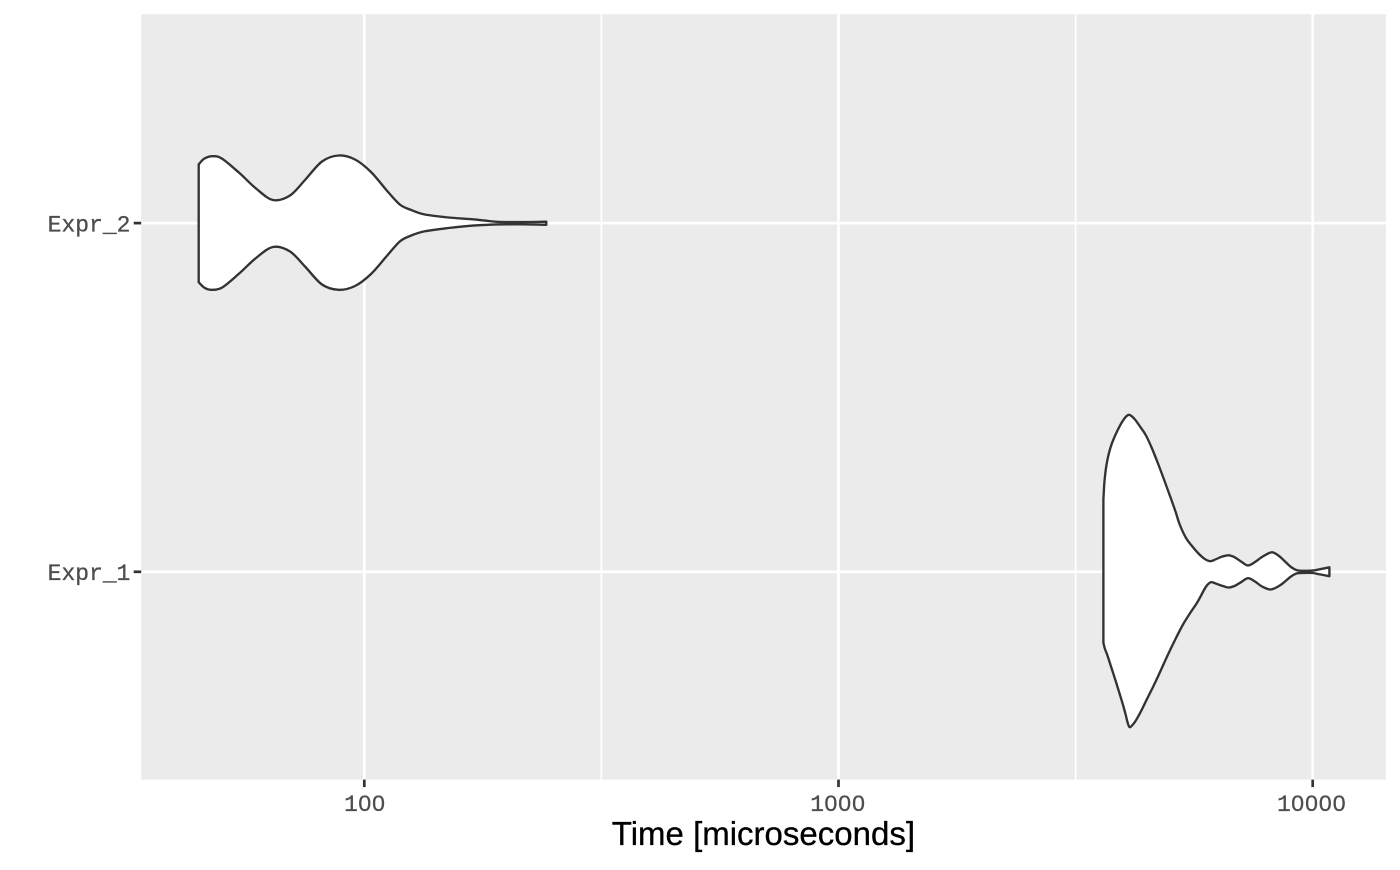 This screenshot has width=1400, height=870. I want to click on svg-text: Expr_1, so click(89, 574).